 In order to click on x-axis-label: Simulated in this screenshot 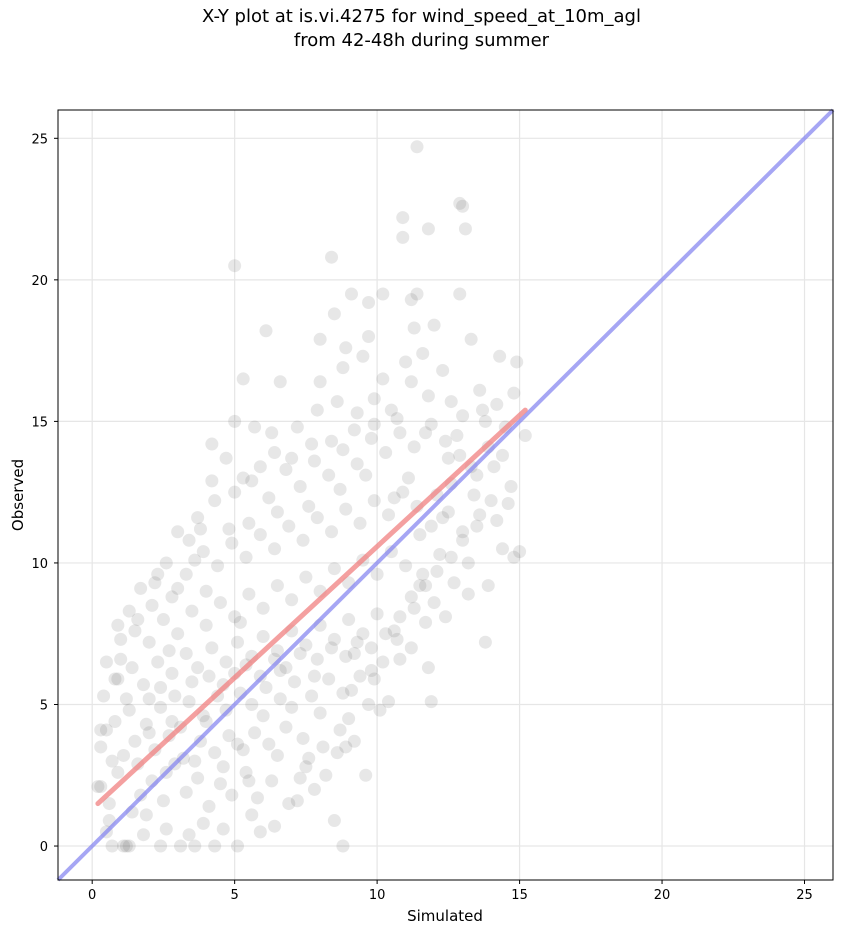, I will do `click(445, 916)`.